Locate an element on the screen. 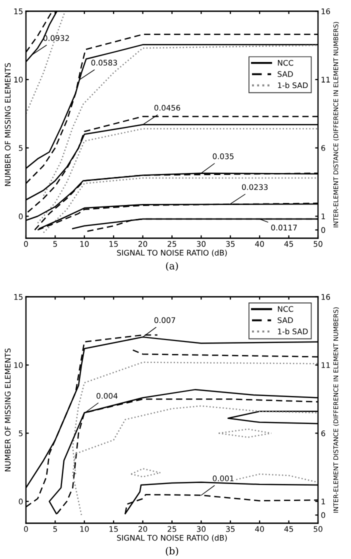  text: (a) is located at coordinates (172, 266).